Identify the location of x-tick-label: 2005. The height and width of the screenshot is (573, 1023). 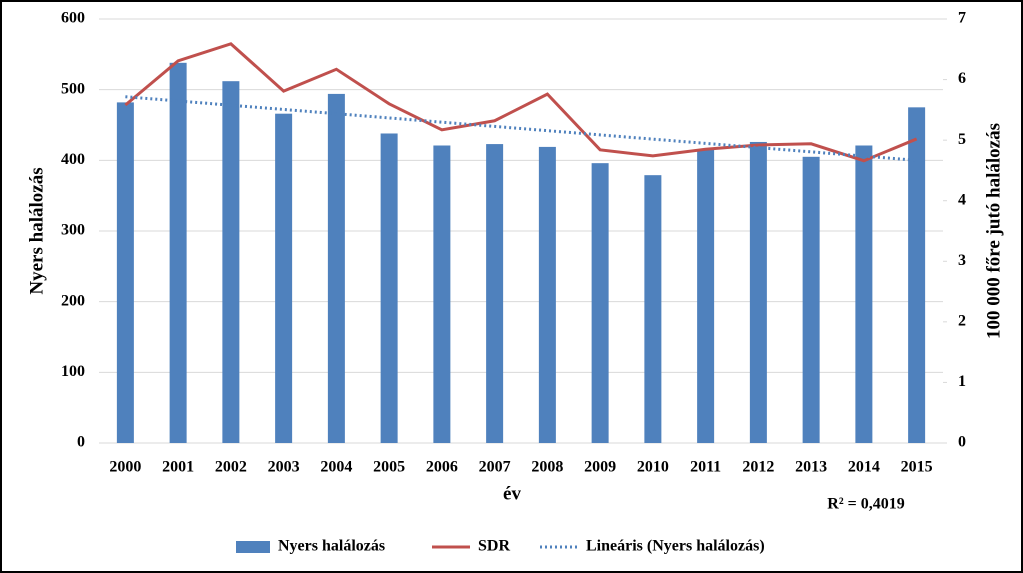
(389, 467).